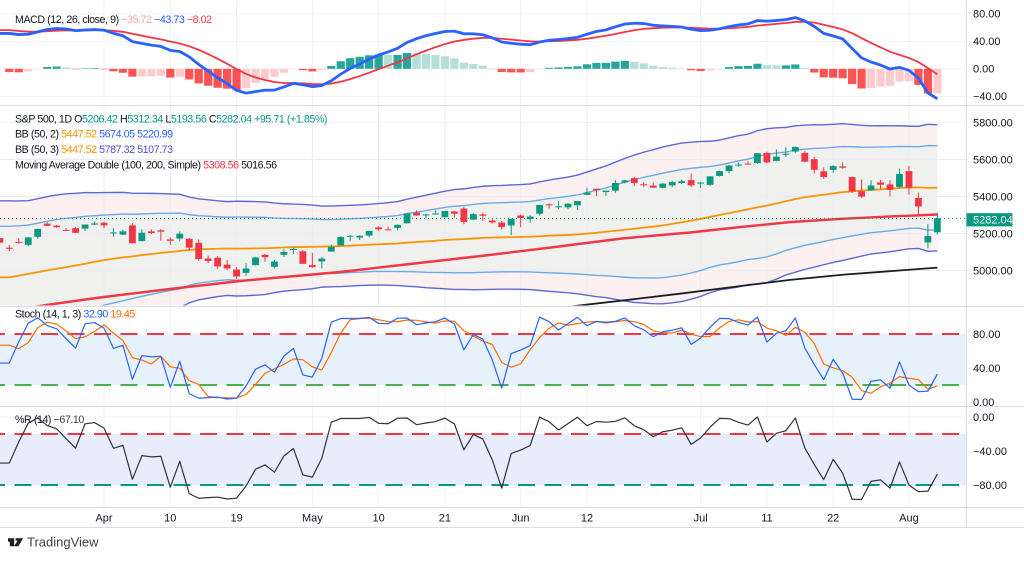 This screenshot has height=562, width=1024. What do you see at coordinates (94, 150) in the screenshot?
I see `svg-text:BB (50, 3) 5447.52 5787.32 5: BB (50, 3) 5447.52 5787.32 5107.73` at bounding box center [94, 150].